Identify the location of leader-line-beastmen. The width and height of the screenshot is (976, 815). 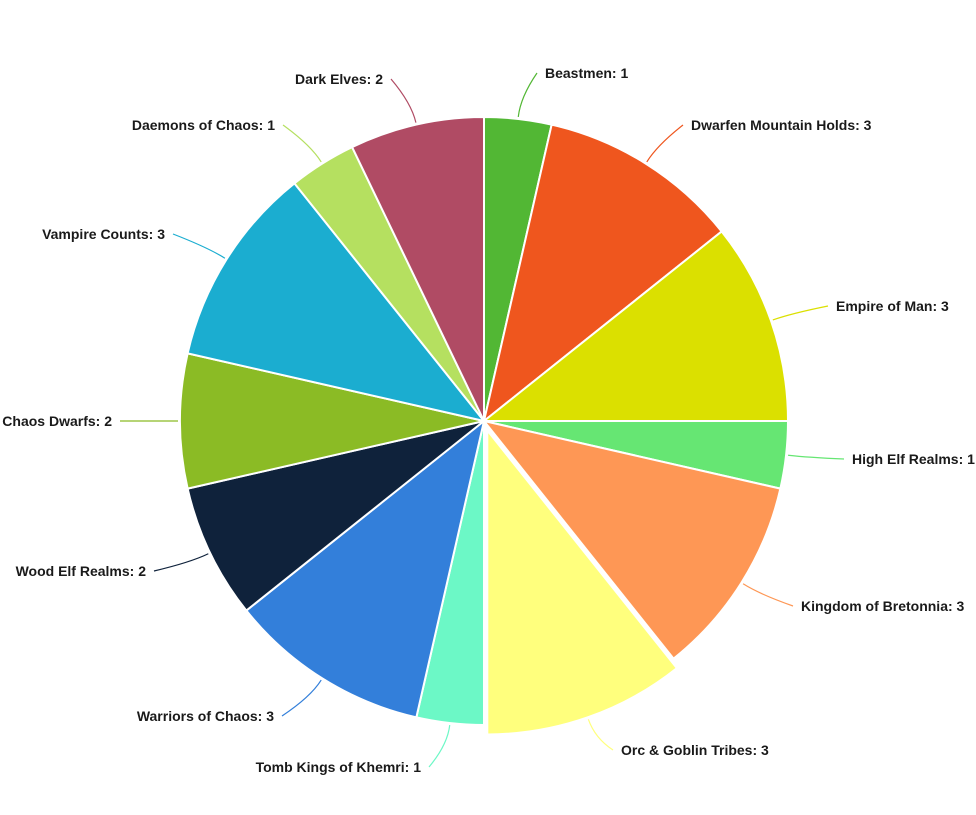
(527, 94).